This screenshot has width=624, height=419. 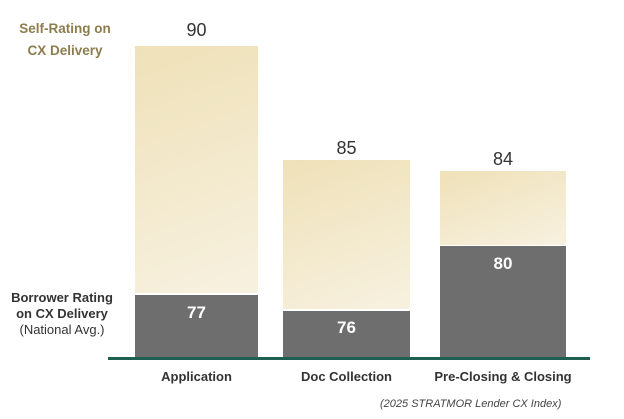 What do you see at coordinates (62, 297) in the screenshot?
I see `legend-borrower-line1: Borrower Rating` at bounding box center [62, 297].